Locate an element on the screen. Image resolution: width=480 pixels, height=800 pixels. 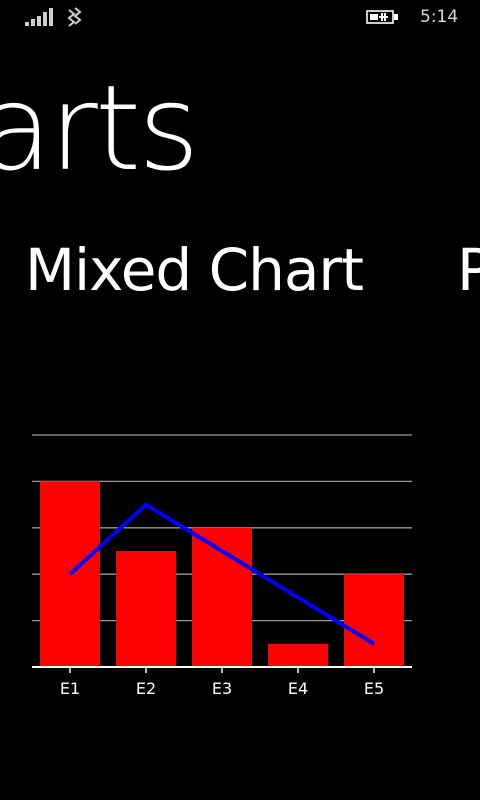
wifi-icon is located at coordinates (74, 17).